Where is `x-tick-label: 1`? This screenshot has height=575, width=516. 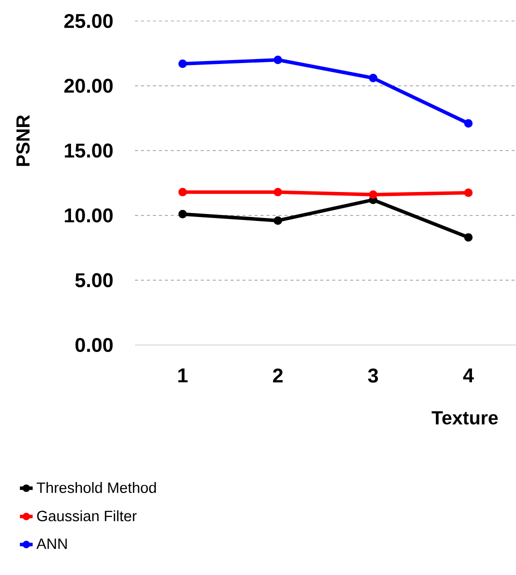 x-tick-label: 1 is located at coordinates (183, 375).